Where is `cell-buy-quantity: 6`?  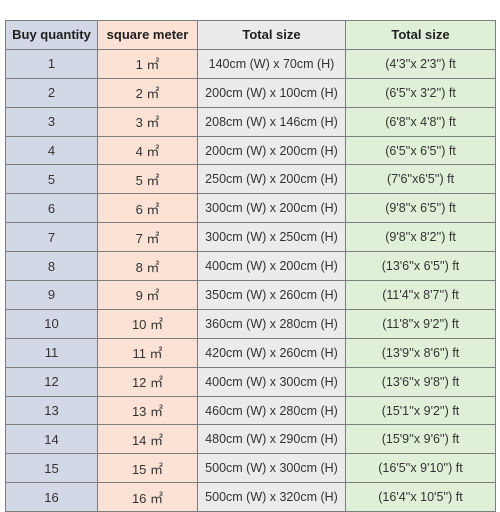
cell-buy-quantity: 6 is located at coordinates (51, 208).